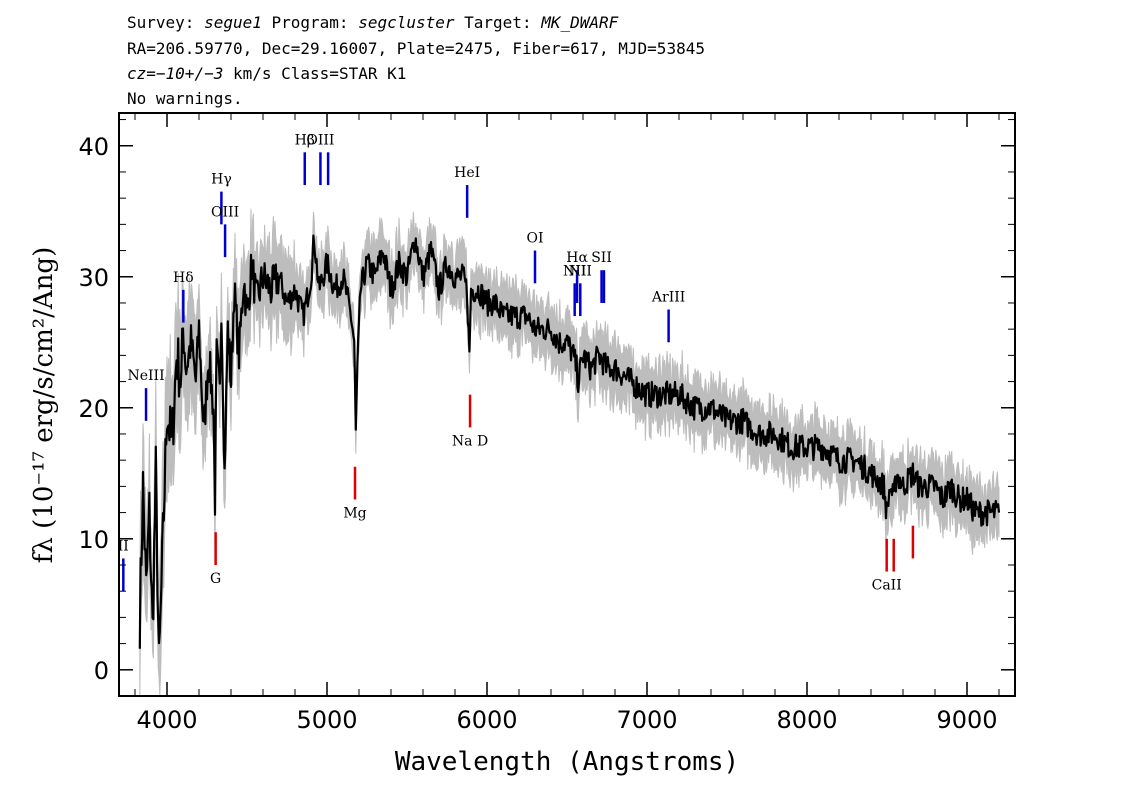 This screenshot has height=810, width=1134. Describe the element at coordinates (577, 258) in the screenshot. I see `emission-label-6563: Hα` at that location.